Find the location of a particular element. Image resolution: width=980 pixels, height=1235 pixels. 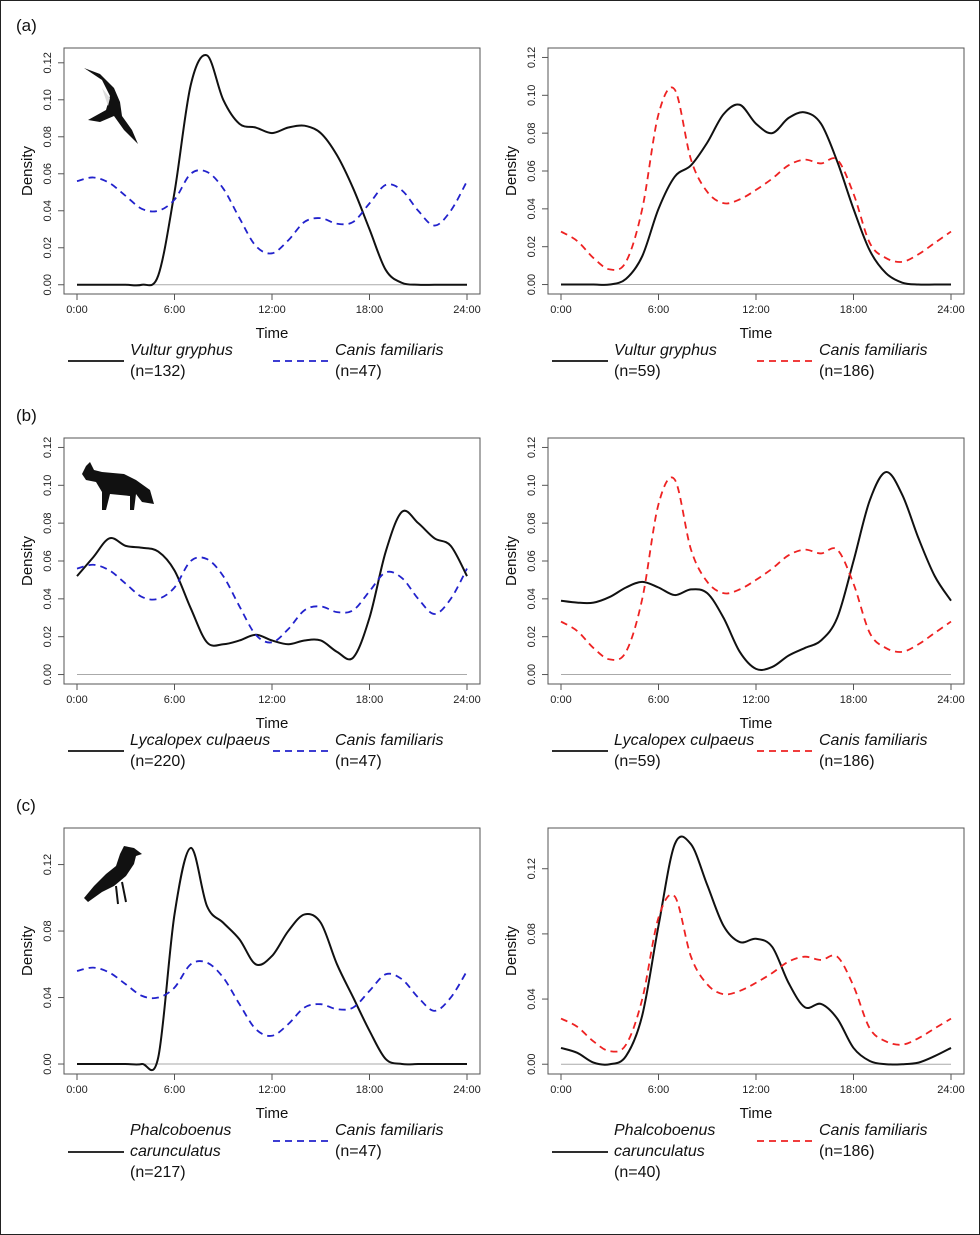

panel-label: (c) is located at coordinates (26, 805).